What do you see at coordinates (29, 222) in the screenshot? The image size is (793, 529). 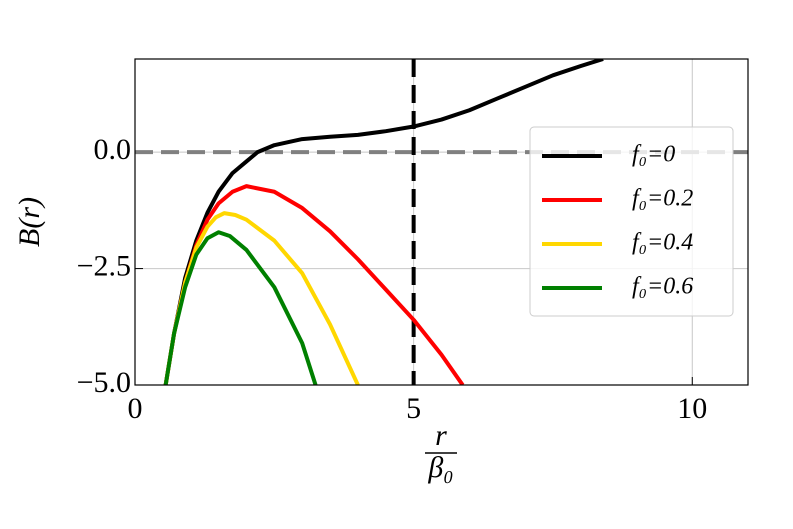 I see `y-axis-label: B(r)` at bounding box center [29, 222].